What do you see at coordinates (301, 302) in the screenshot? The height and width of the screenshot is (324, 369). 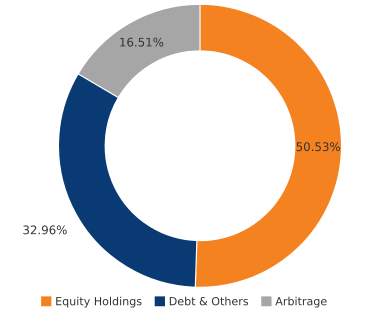 I see `legend-label: Arbitrage` at bounding box center [301, 302].